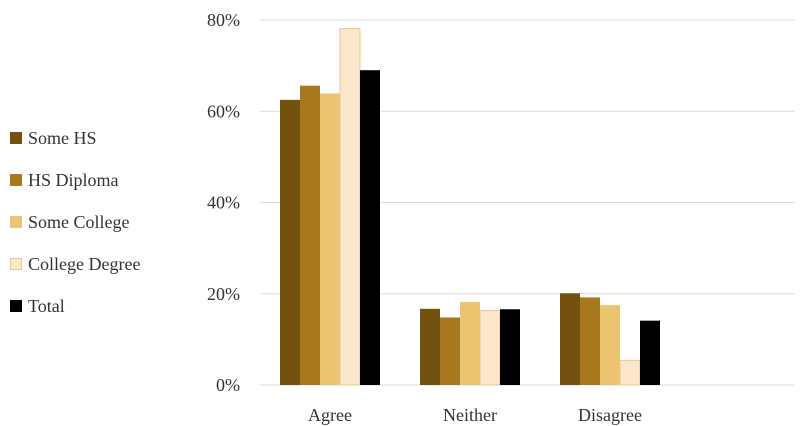 This screenshot has width=809, height=426. Describe the element at coordinates (470, 415) in the screenshot. I see `x-tick-label: Neither` at that location.